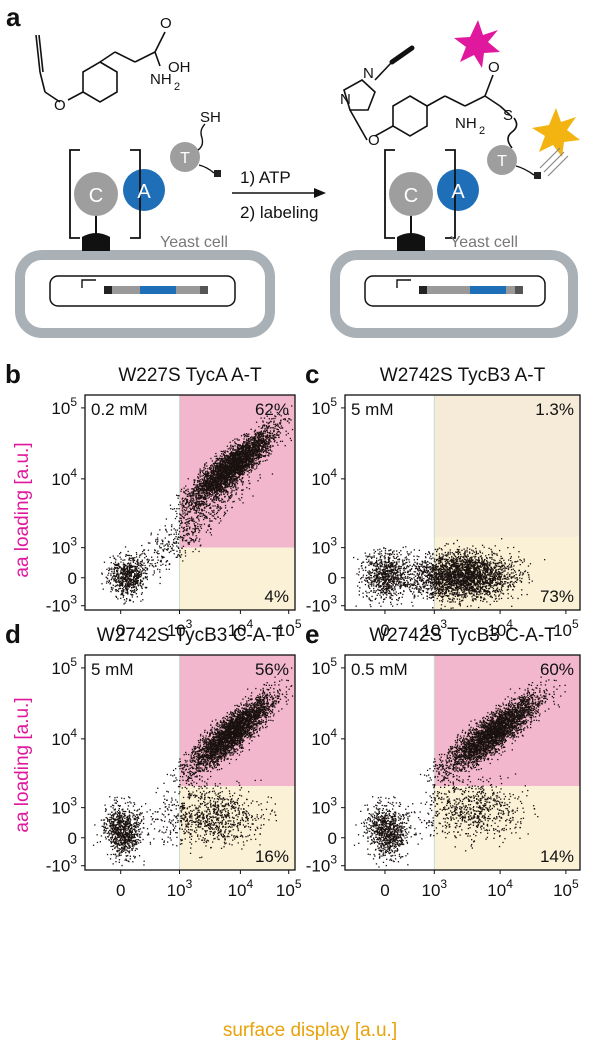 The image size is (589, 1047). I want to click on domain-label: A, so click(144, 192).